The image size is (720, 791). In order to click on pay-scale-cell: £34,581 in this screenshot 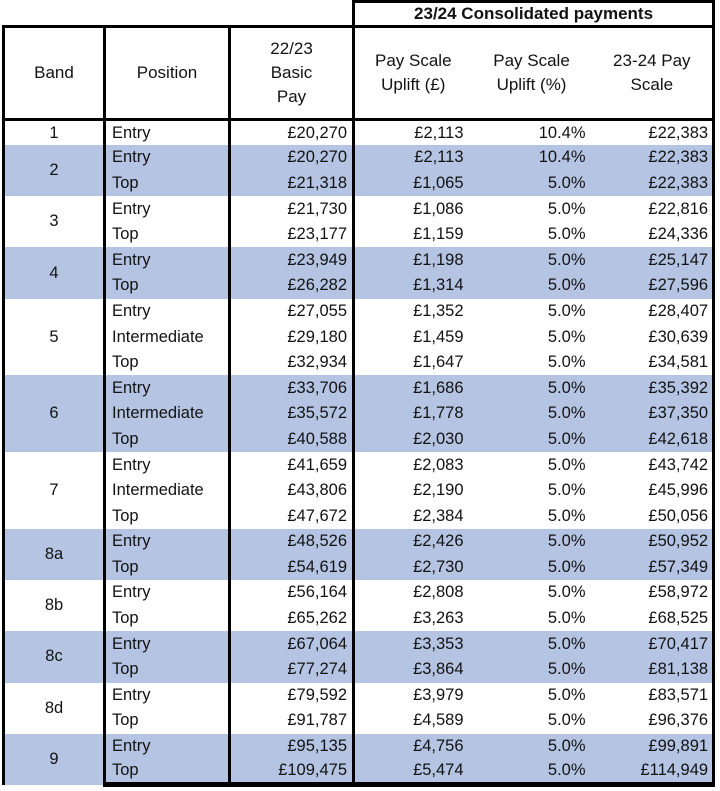, I will do `click(653, 362)`.